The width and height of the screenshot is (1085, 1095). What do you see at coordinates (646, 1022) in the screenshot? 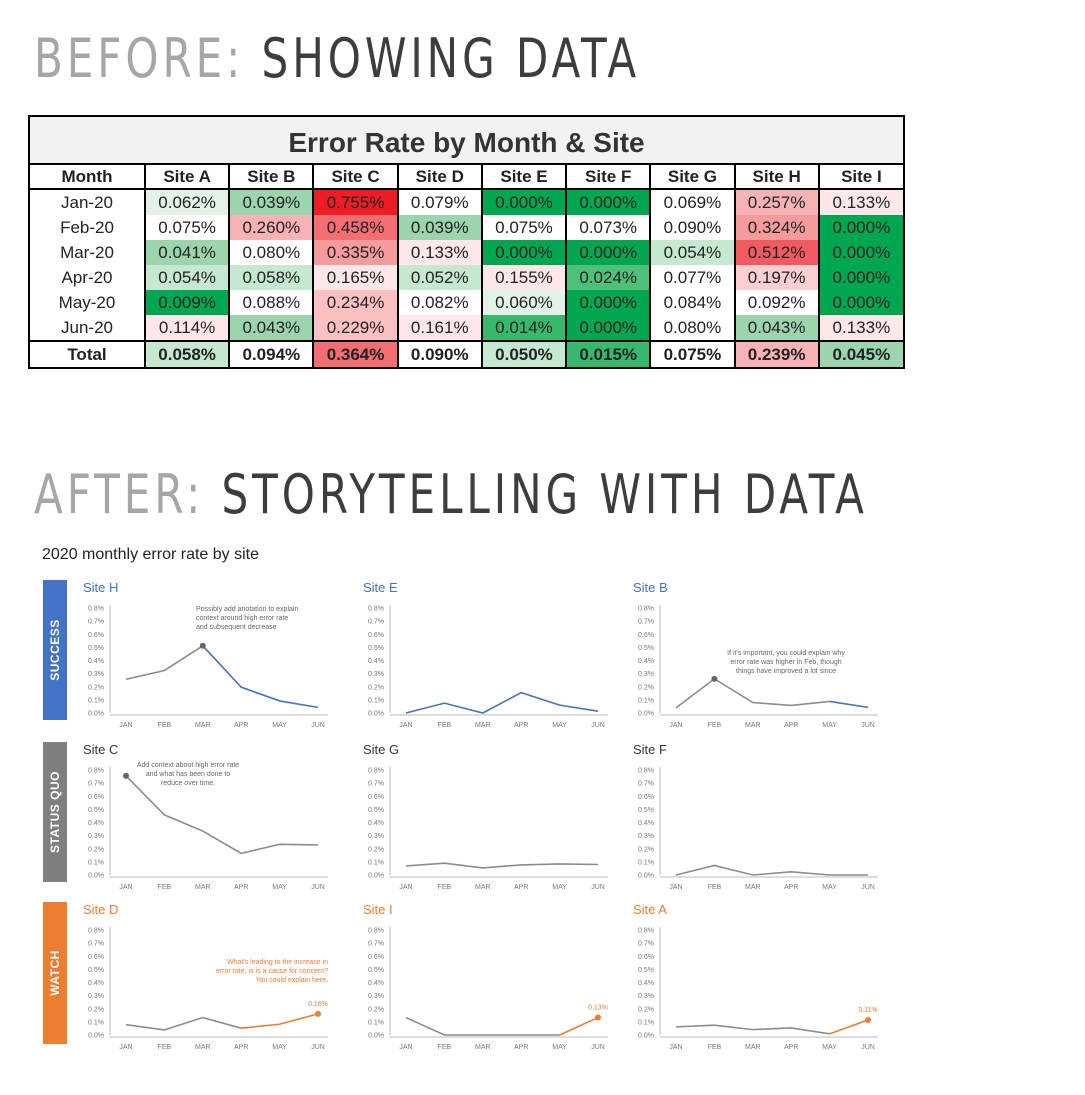
I see `y-tick-label: 0.1%` at bounding box center [646, 1022].